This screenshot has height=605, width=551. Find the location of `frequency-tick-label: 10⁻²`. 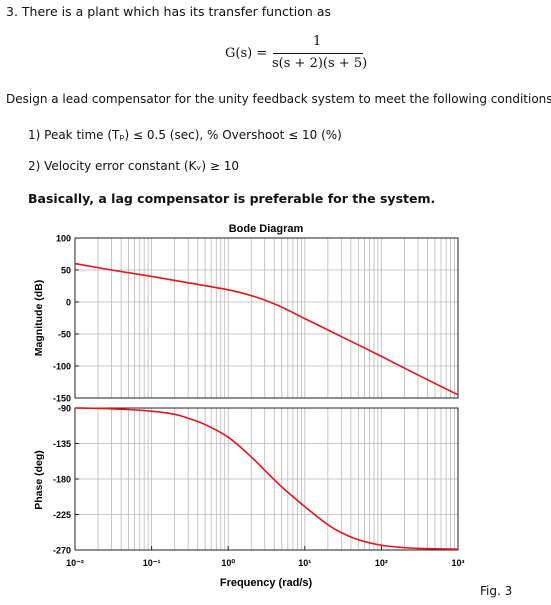

frequency-tick-label: 10⁻² is located at coordinates (75, 563).